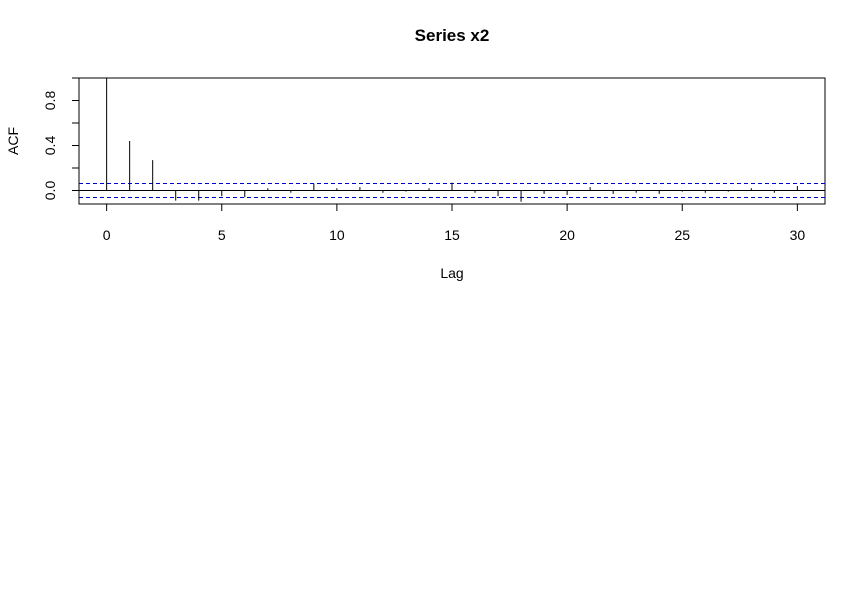 The width and height of the screenshot is (866, 606). I want to click on x-tick-label-20: 20, so click(567, 235).